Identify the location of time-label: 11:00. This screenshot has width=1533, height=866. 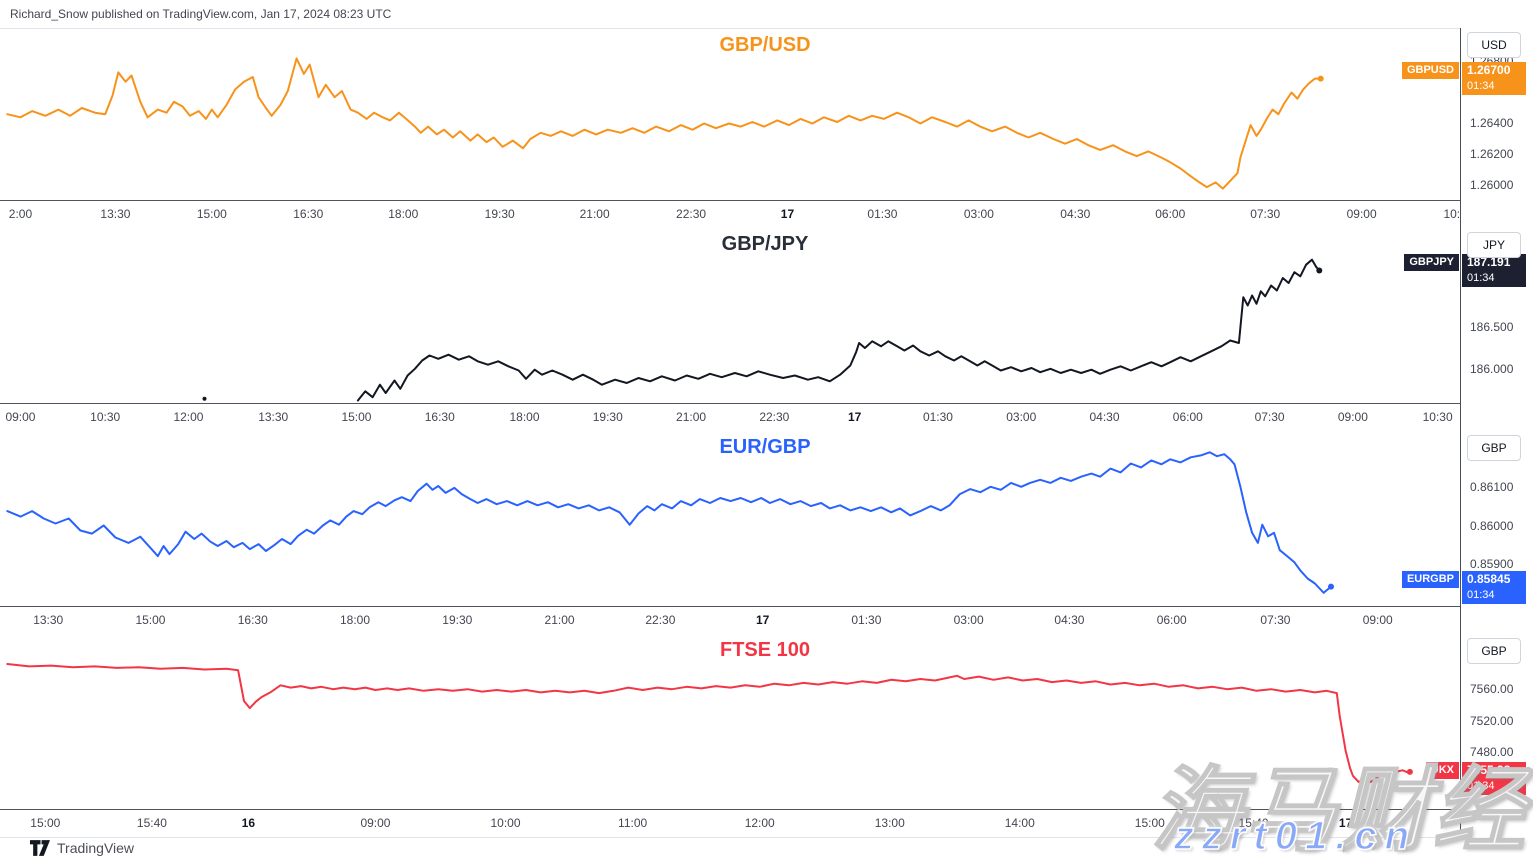
(633, 823).